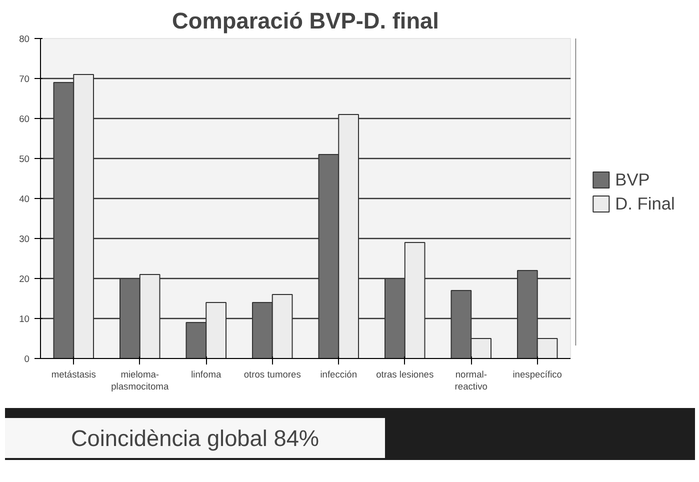 Image resolution: width=699 pixels, height=482 pixels. Describe the element at coordinates (24, 119) in the screenshot. I see `y-tick-label: 60` at that location.